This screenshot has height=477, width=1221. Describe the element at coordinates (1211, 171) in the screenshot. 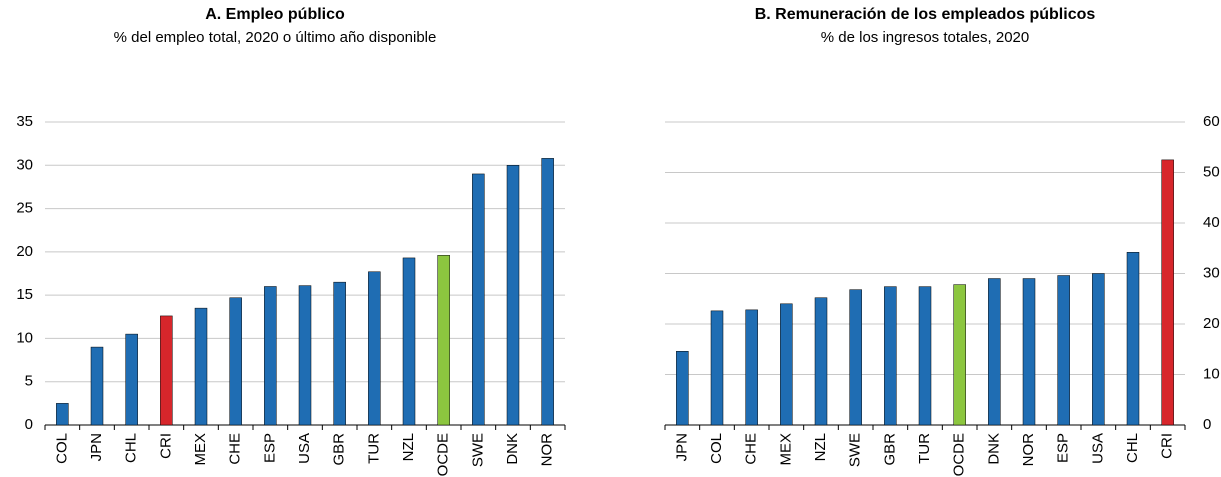

I see `y-tick-label: 50` at that location.